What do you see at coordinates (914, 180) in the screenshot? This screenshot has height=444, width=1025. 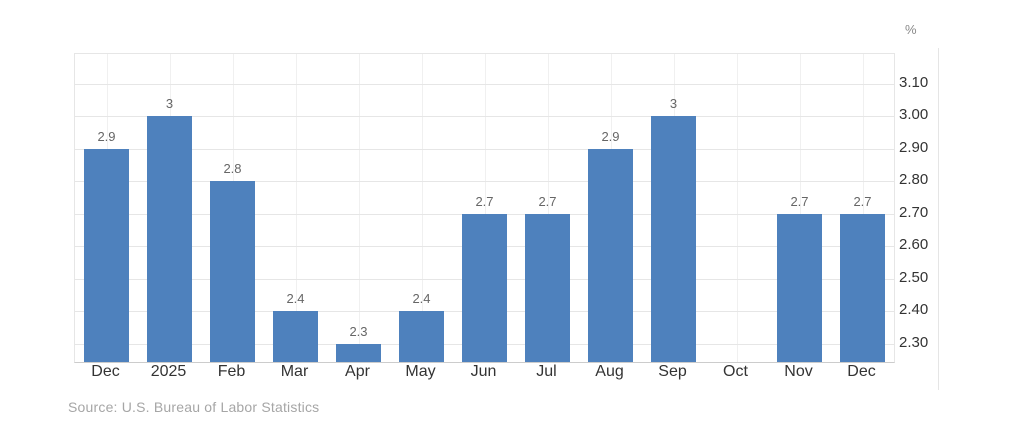 I see `y-tick-label-2.80: 2.80` at bounding box center [914, 180].